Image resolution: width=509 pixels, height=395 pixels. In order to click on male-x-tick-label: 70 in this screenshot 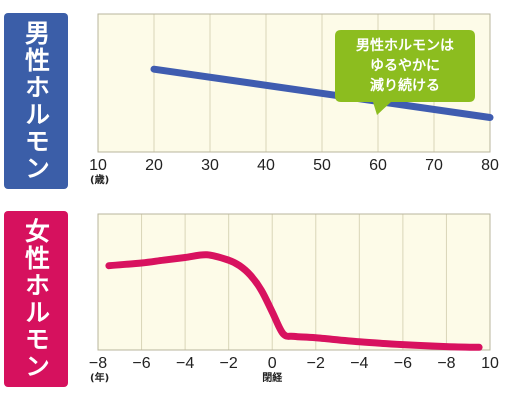, I will do `click(434, 165)`.